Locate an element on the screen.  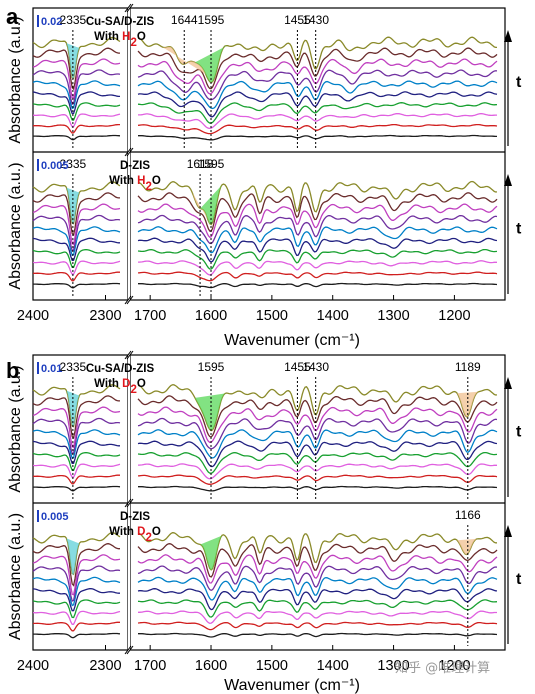
axis-break-gap is located at coordinates (129, 502).